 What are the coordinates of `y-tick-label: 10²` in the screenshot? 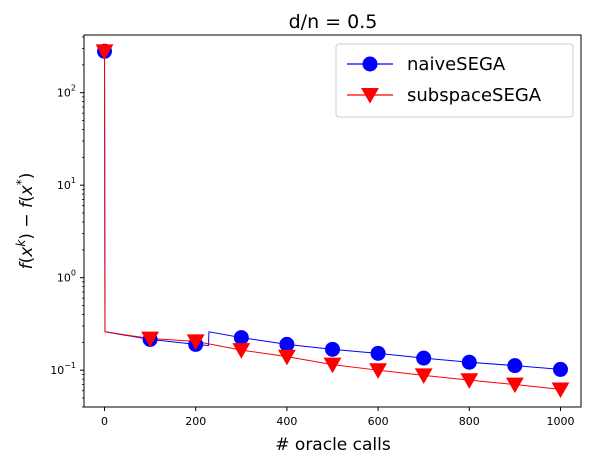 It's located at (66, 92).